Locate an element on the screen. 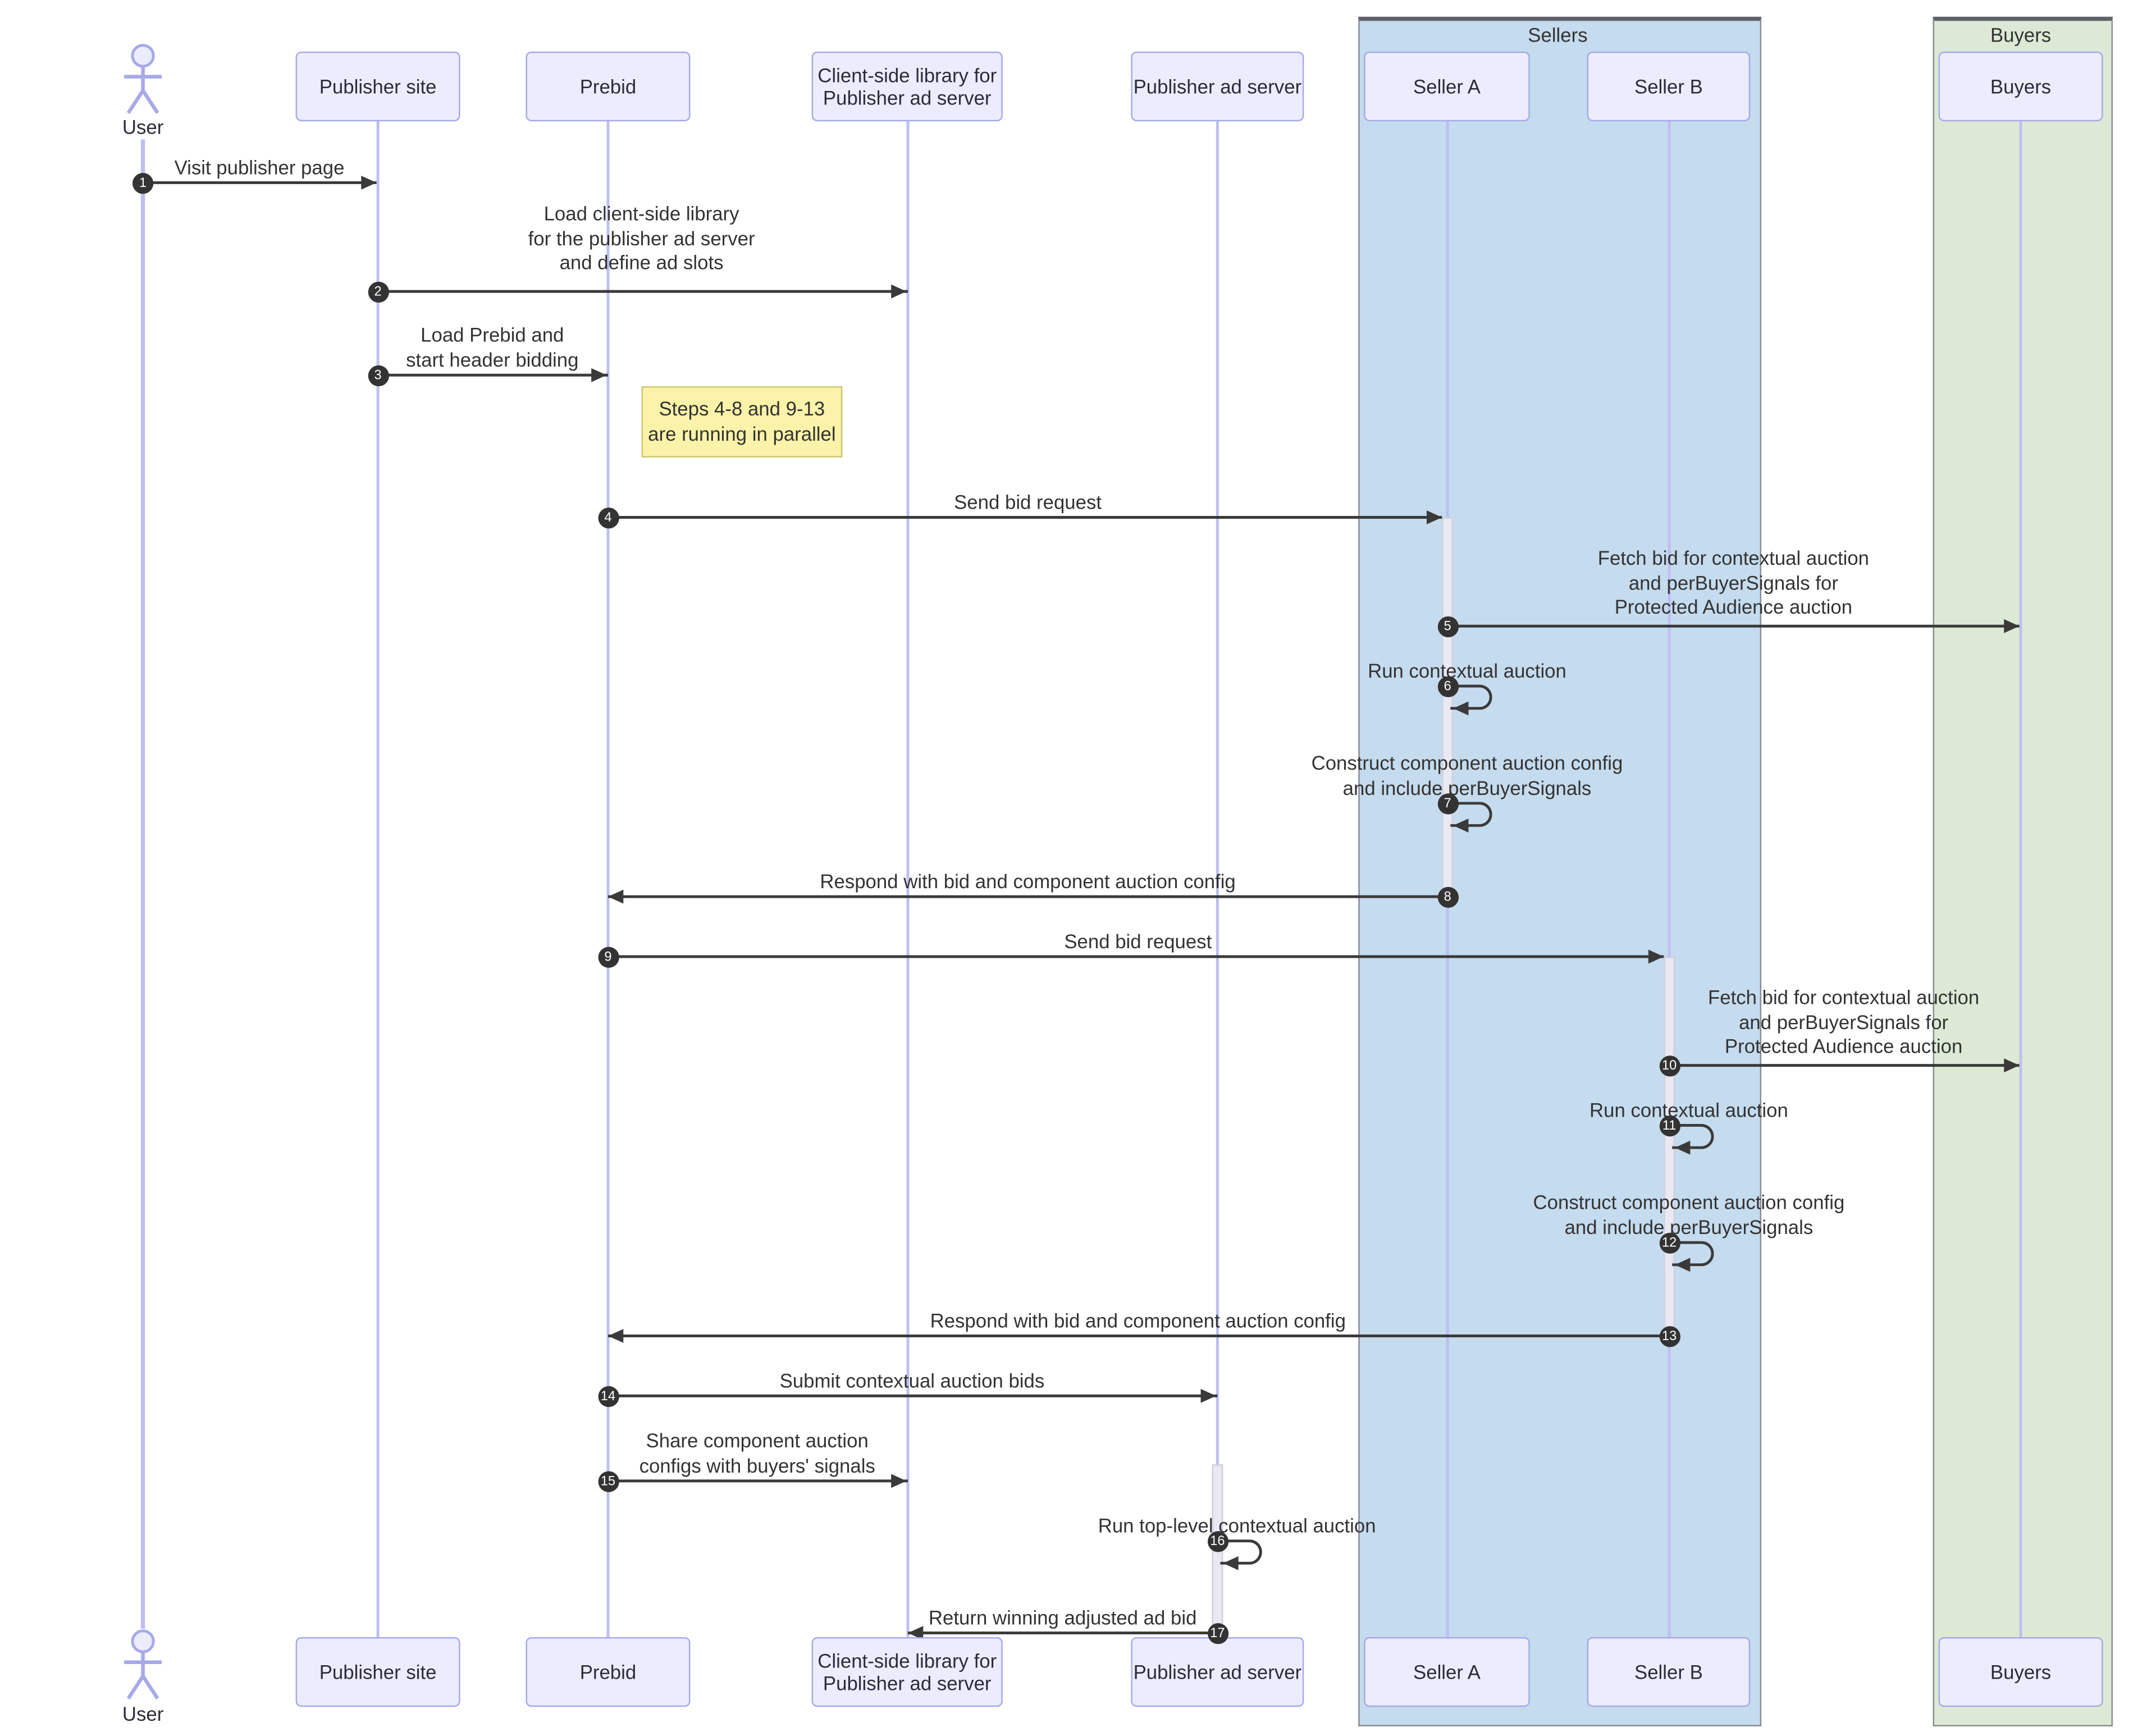  lifeline-prebid is located at coordinates (608, 878).